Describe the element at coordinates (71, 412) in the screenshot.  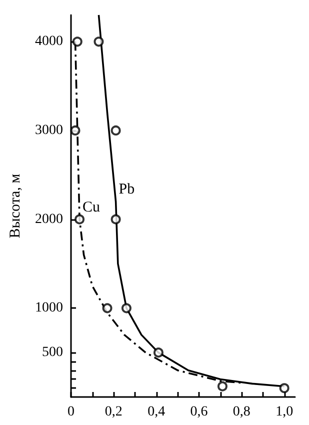
I see `x-tick-label: 0` at that location.